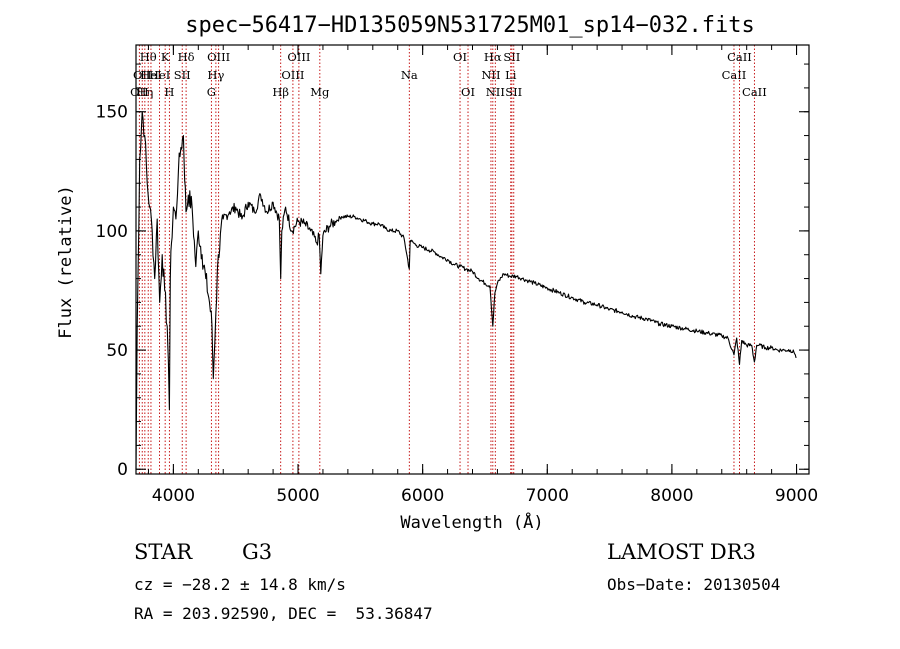 The height and width of the screenshot is (649, 900). I want to click on y-tick-label: 50, so click(117, 351).